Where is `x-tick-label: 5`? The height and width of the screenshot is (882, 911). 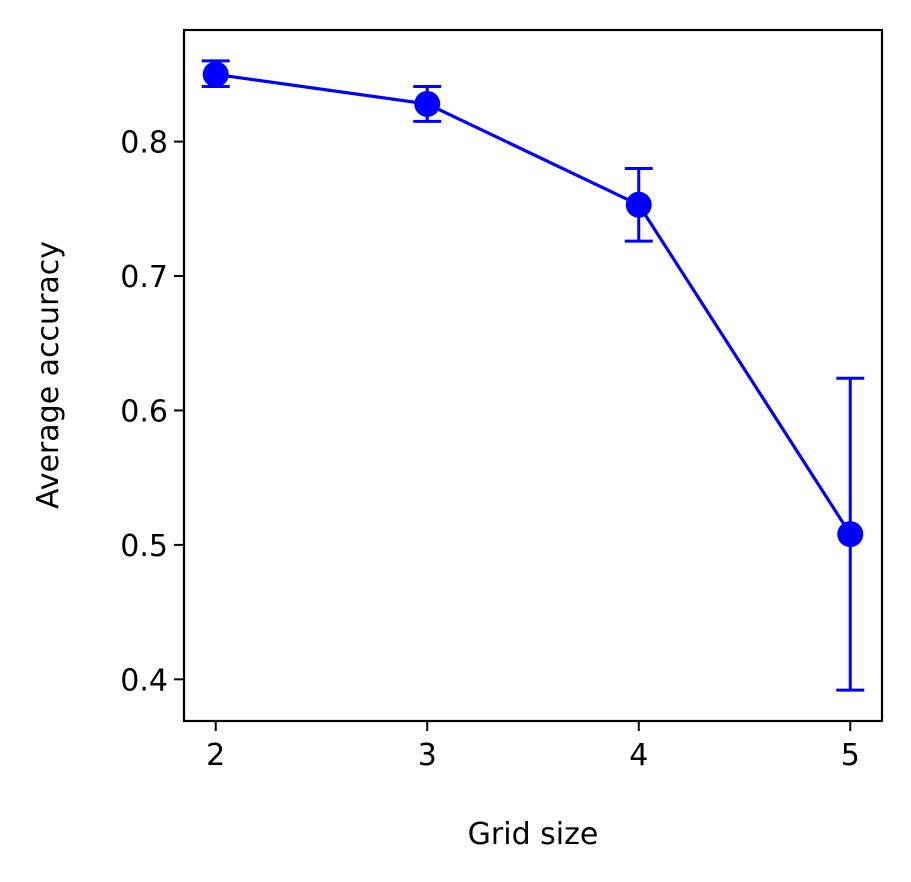
x-tick-label: 5 is located at coordinates (850, 755).